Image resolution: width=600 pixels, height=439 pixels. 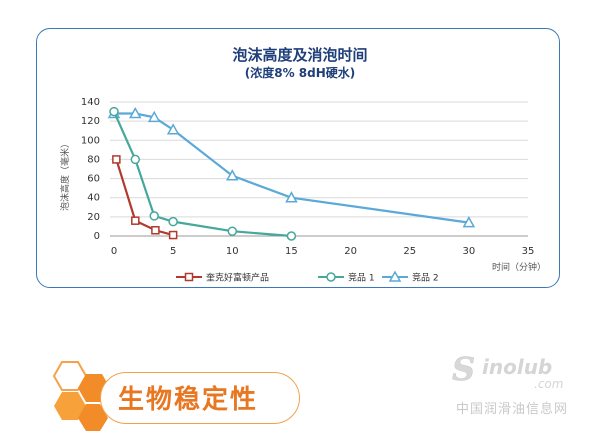 I want to click on legend-item: 奎克好富顿产品, so click(x=222, y=278).